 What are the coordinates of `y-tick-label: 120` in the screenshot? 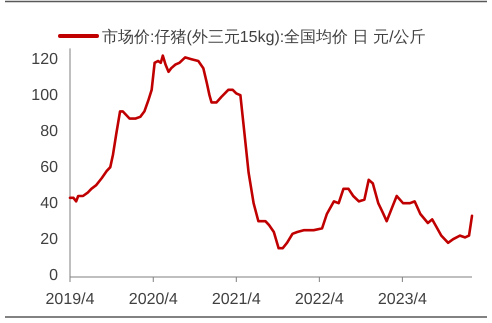 It's located at (44, 59).